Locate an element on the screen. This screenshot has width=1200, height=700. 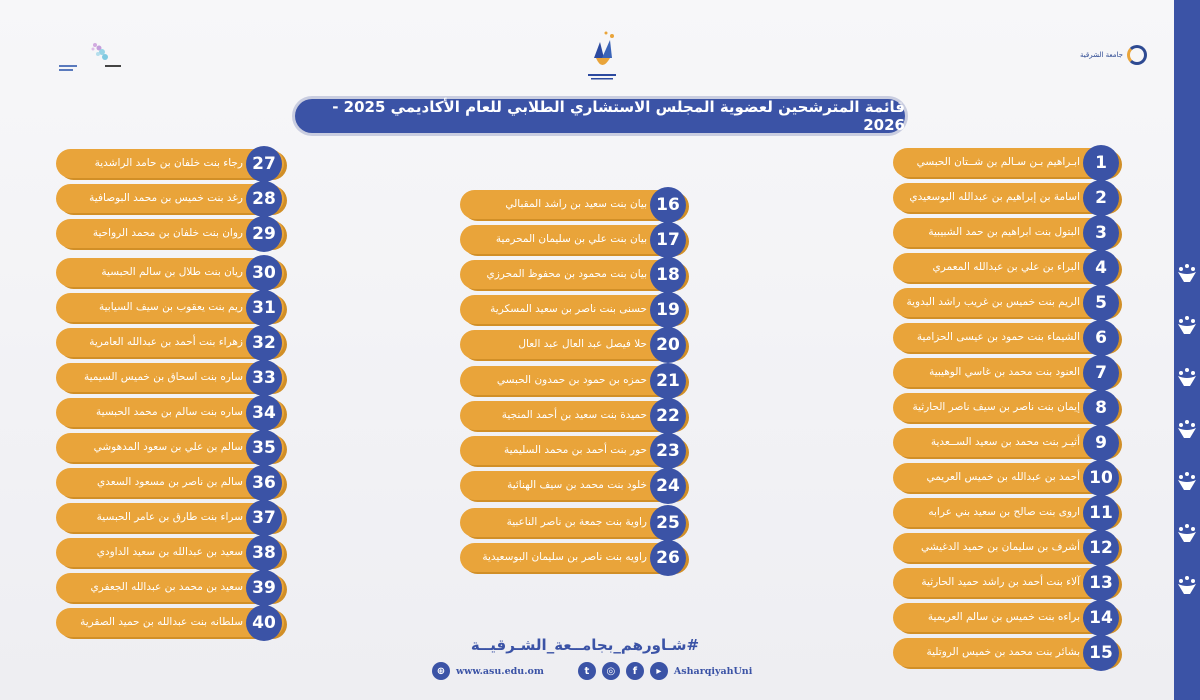
candidate-item: سعيد بن محمد بن عبدالله الجعفري 39 is located at coordinates (170, 588).